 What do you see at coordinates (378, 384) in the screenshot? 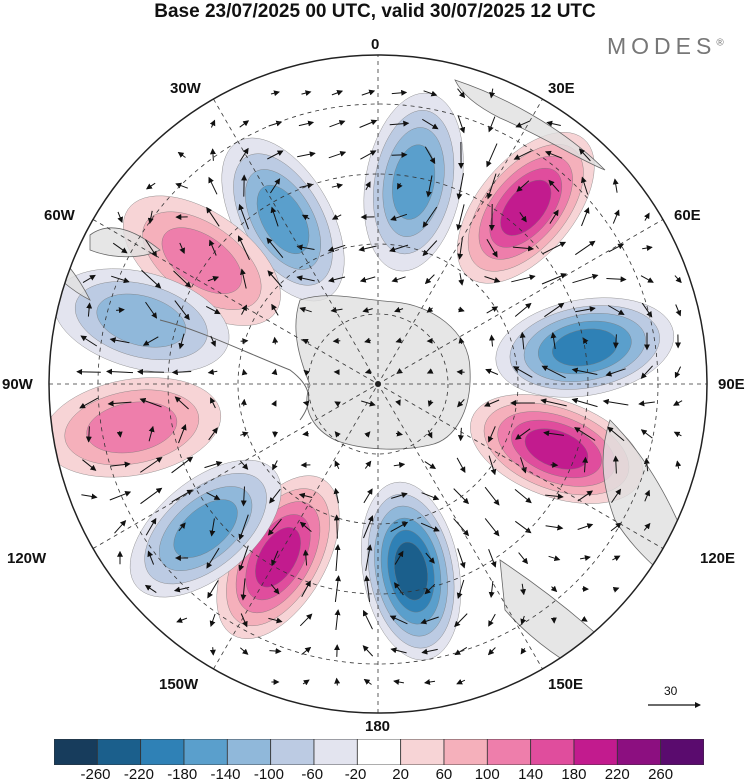
I see `latitude-circle` at bounding box center [378, 384].